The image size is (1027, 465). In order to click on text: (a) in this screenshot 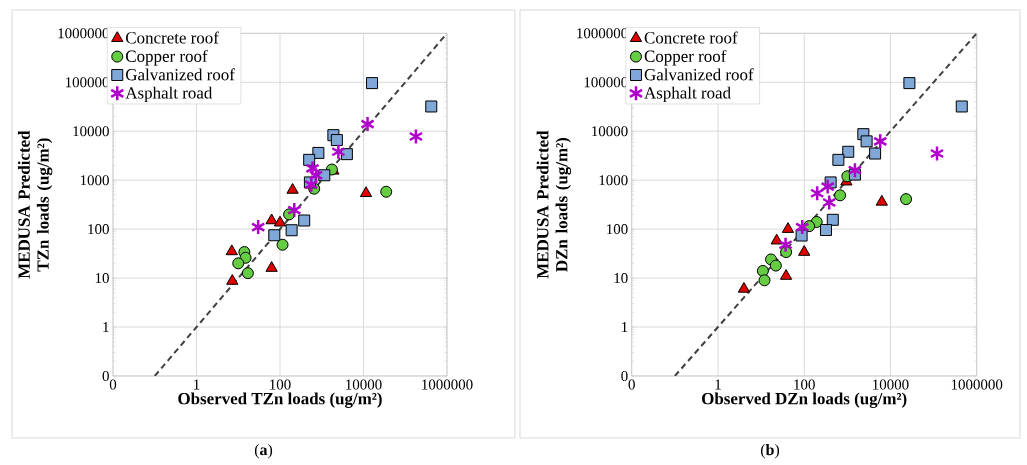, I will do `click(263, 451)`.